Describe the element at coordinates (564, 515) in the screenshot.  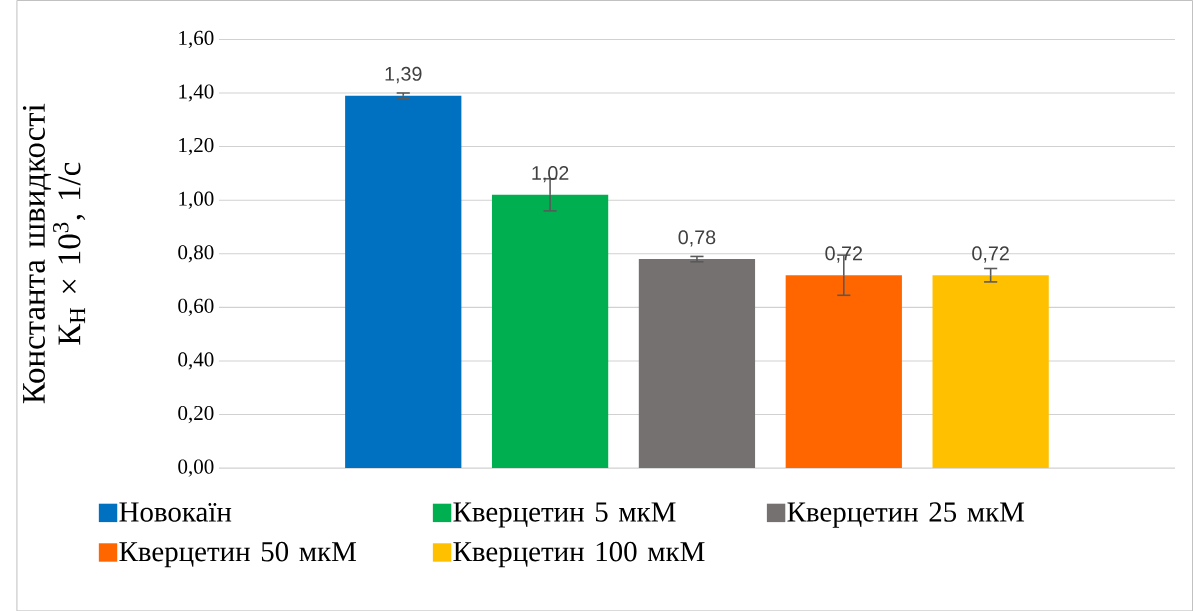
I see `legend-label: Кверцетин 5 мкМ` at that location.